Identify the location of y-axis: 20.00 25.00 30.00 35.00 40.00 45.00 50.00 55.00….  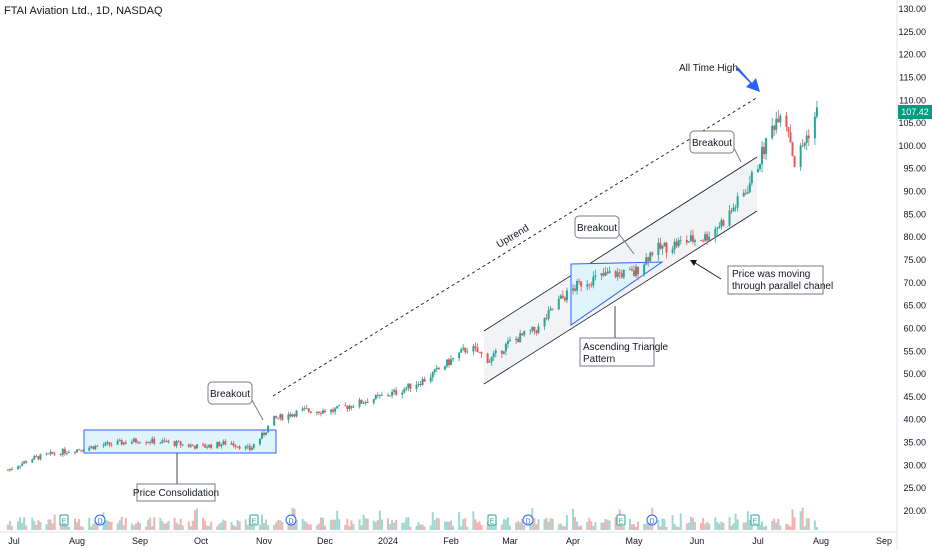
(912, 260).